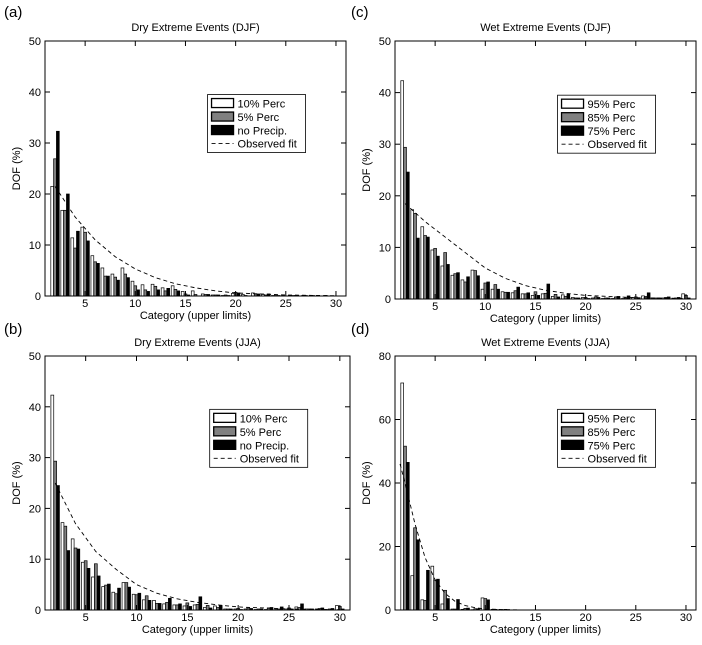  I want to click on y-tick-label: 40, so click(35, 408).